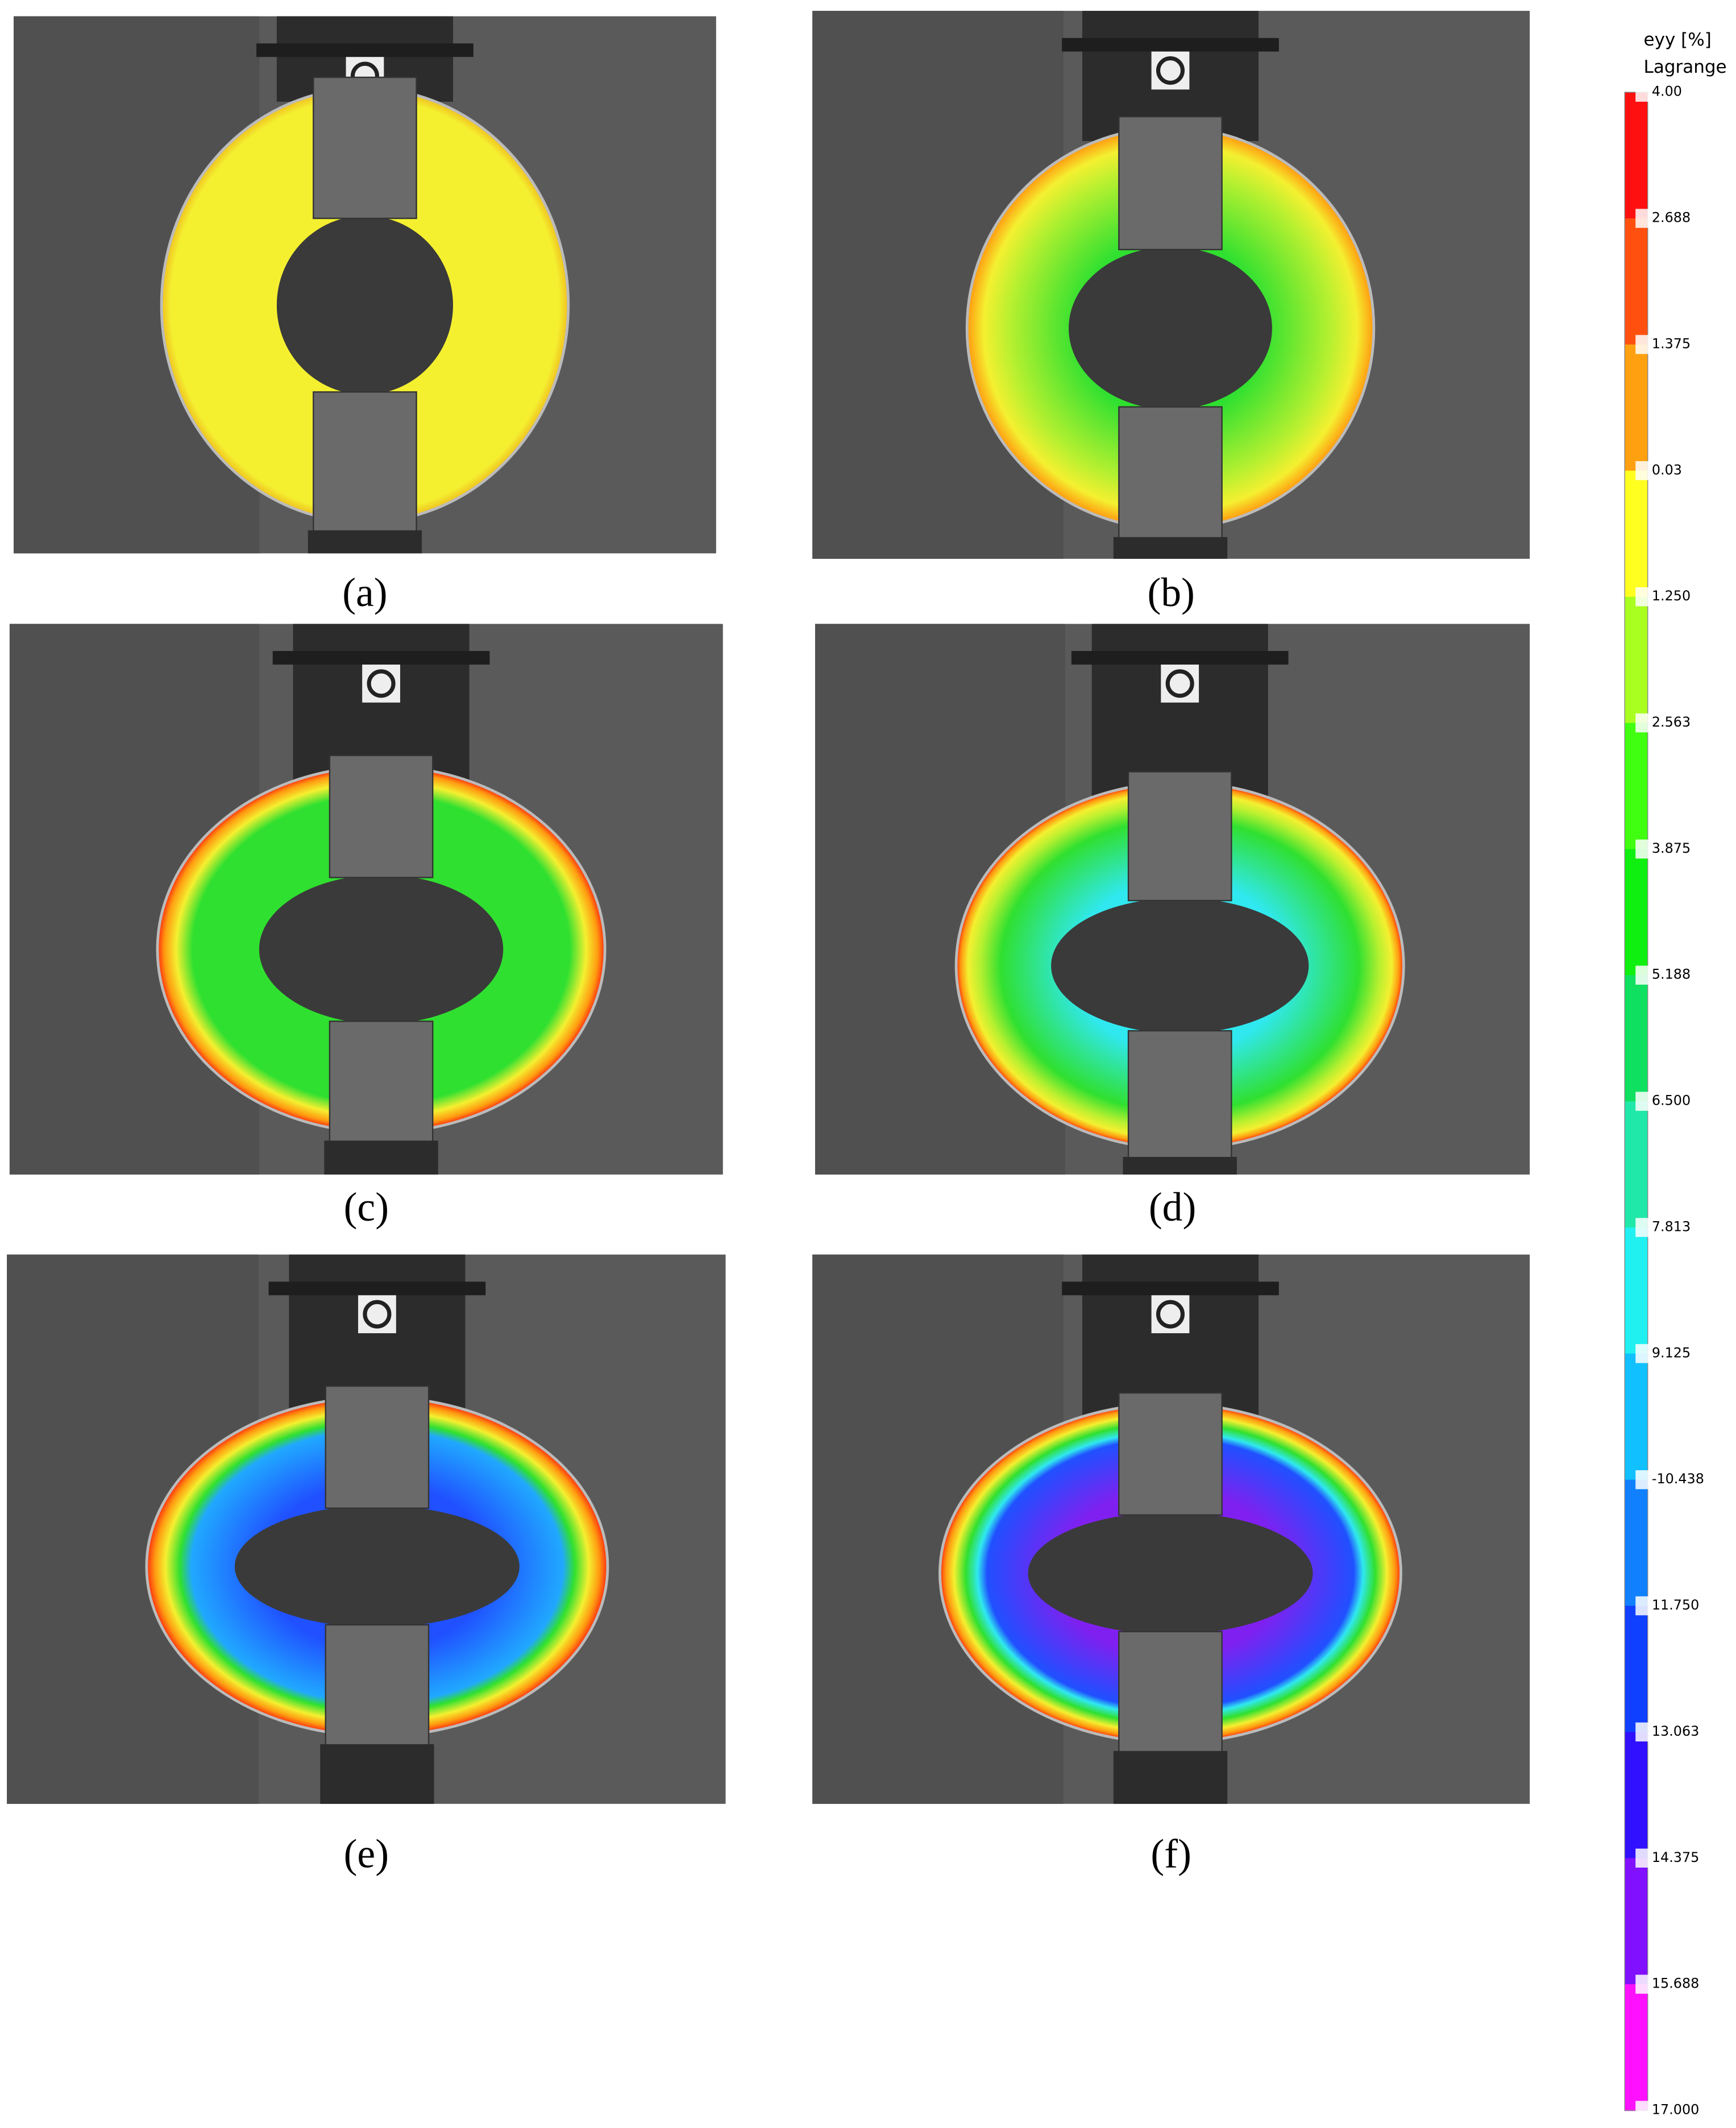  Describe the element at coordinates (366, 1207) in the screenshot. I see `panel-label: (c)` at that location.